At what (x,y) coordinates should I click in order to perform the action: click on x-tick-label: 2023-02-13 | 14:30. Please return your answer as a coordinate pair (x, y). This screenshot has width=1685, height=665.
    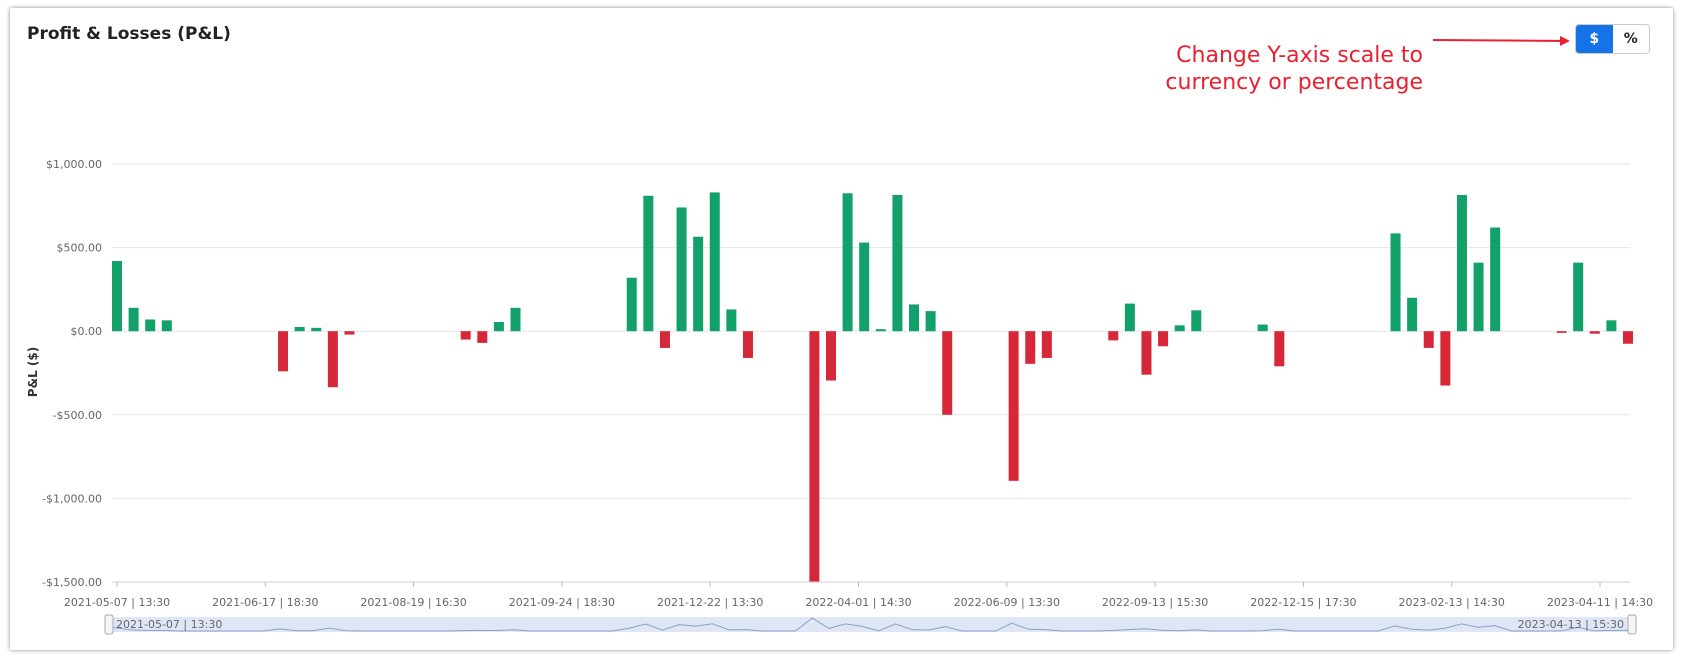
    Looking at the image, I should click on (1452, 602).